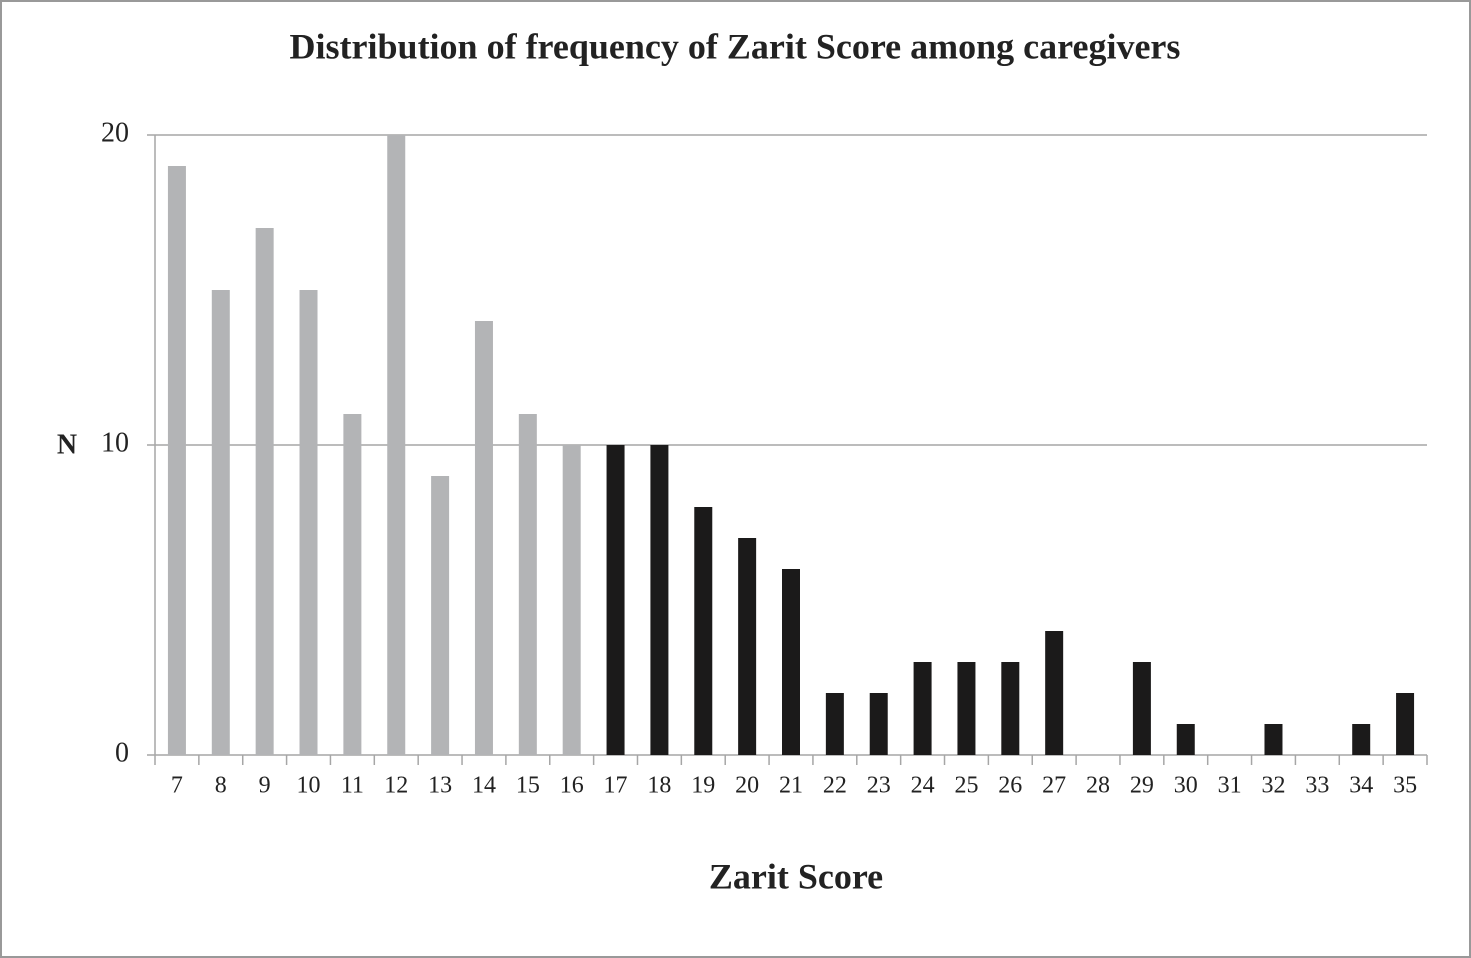  What do you see at coordinates (309, 786) in the screenshot?
I see `x-tick-label: 10` at bounding box center [309, 786].